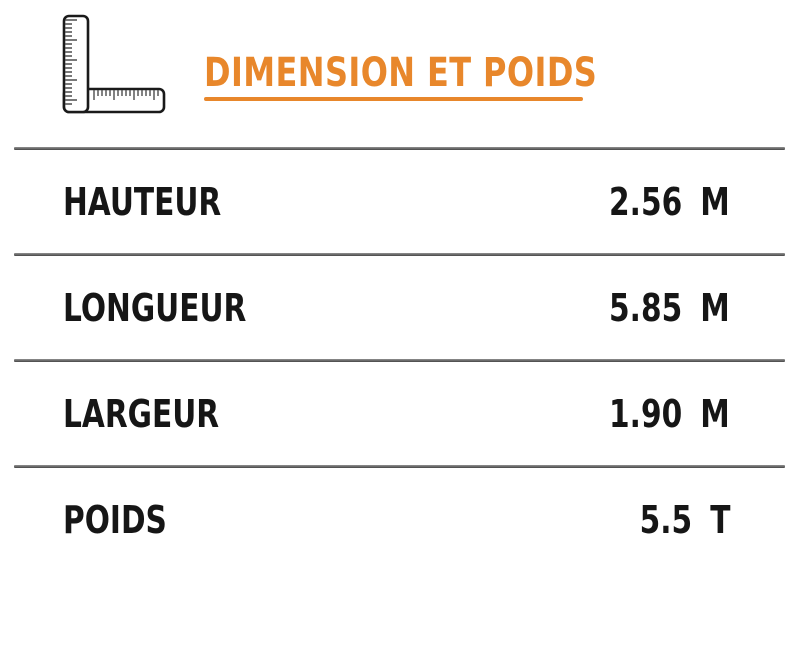 Image resolution: width=799 pixels, height=666 pixels. What do you see at coordinates (114, 64) in the screenshot?
I see `ruler-square-icon` at bounding box center [114, 64].